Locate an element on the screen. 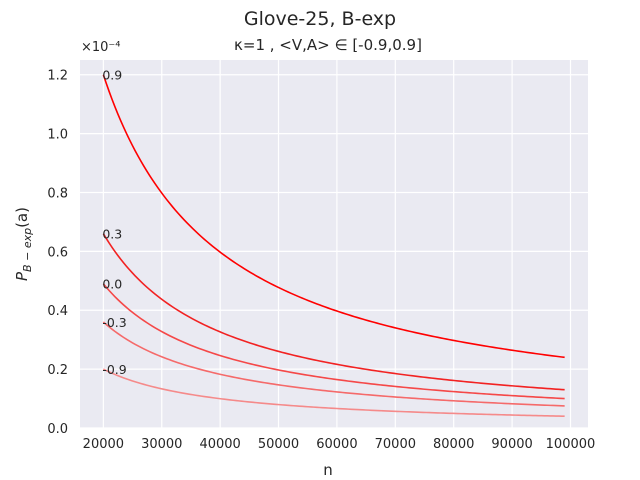 Image resolution: width=640 pixels, height=480 pixels. curve-labels: 0.9 0.3 0.0 -0.3 -0.9 is located at coordinates (114, 222).